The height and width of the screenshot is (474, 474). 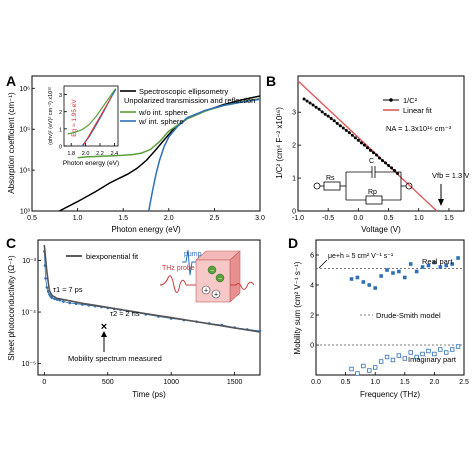 I want to click on legend-wo: w/o int. sphere, so click(x=163, y=112).